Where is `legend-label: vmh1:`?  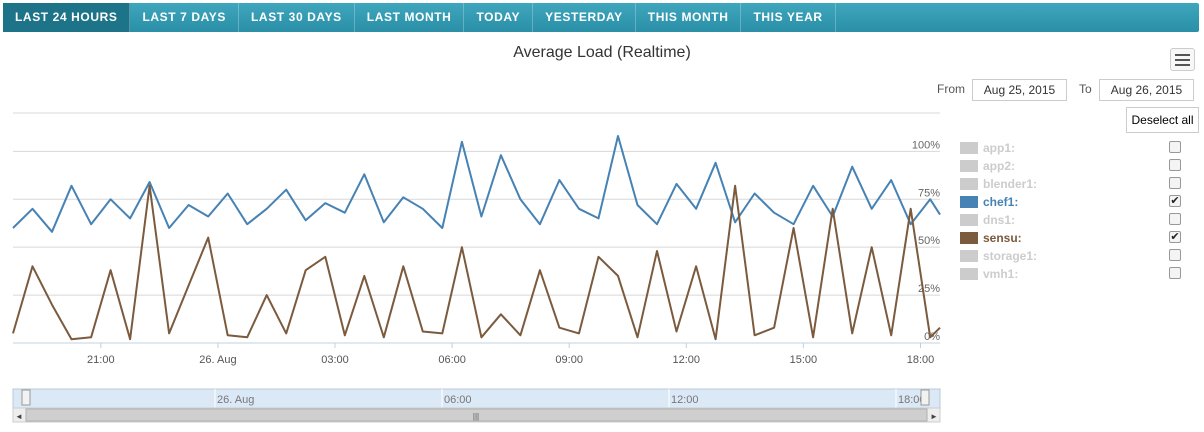
legend-label: vmh1: is located at coordinates (1001, 274).